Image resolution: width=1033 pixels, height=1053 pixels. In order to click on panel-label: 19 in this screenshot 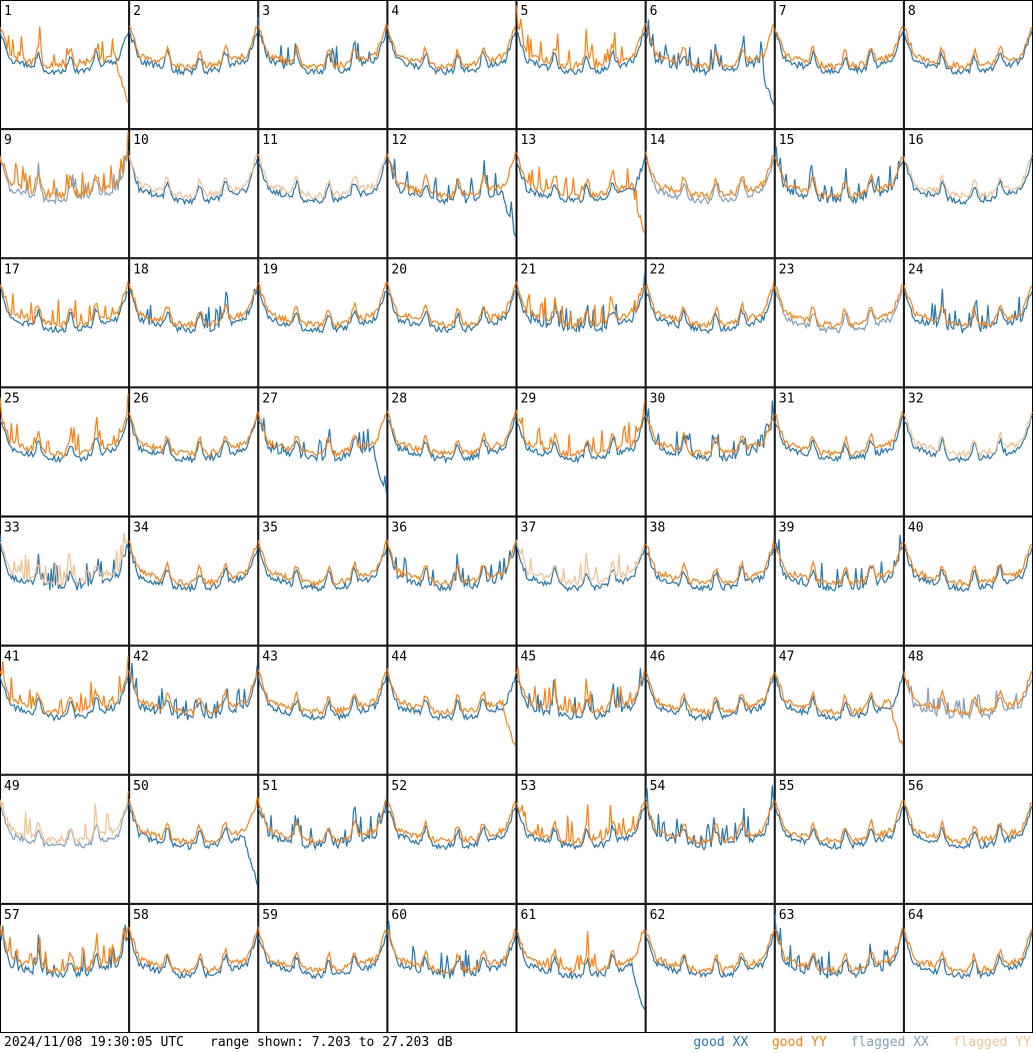, I will do `click(270, 269)`.